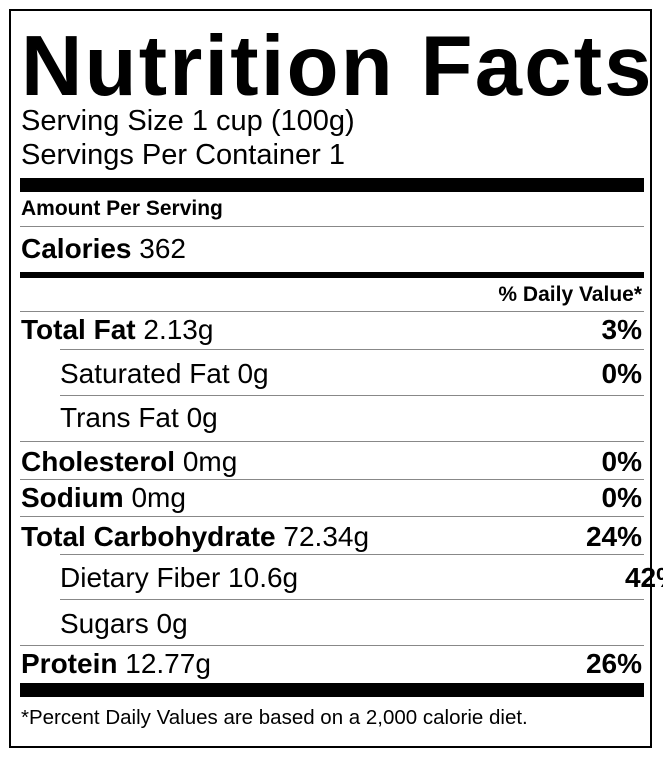 Image resolution: width=663 pixels, height=761 pixels. I want to click on nutrient-amount: 2.13g, so click(178, 329).